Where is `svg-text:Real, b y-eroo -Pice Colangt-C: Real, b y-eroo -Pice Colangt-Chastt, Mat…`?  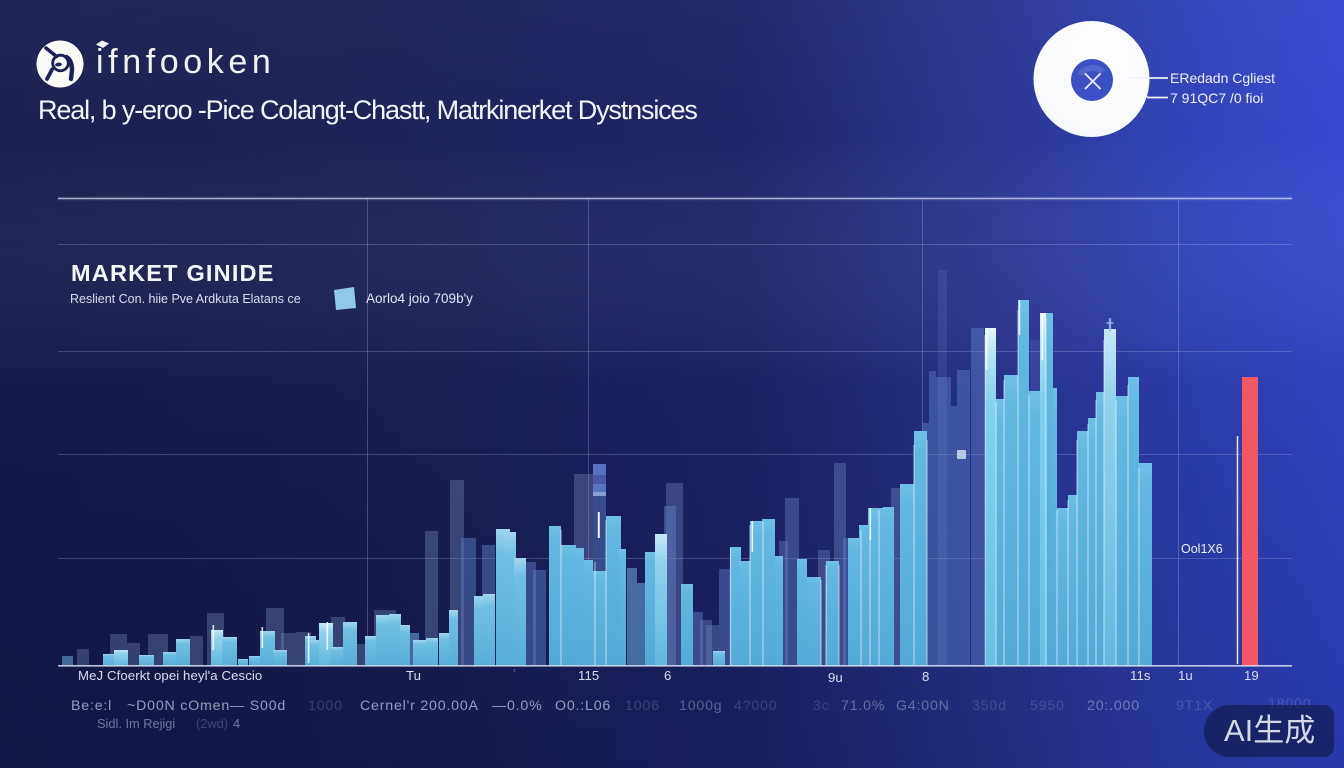 svg-text:Real, b y-eroo -Pice Colangt-C: Real, b y-eroo -Pice Colangt-Chastt, Mat… is located at coordinates (367, 110).